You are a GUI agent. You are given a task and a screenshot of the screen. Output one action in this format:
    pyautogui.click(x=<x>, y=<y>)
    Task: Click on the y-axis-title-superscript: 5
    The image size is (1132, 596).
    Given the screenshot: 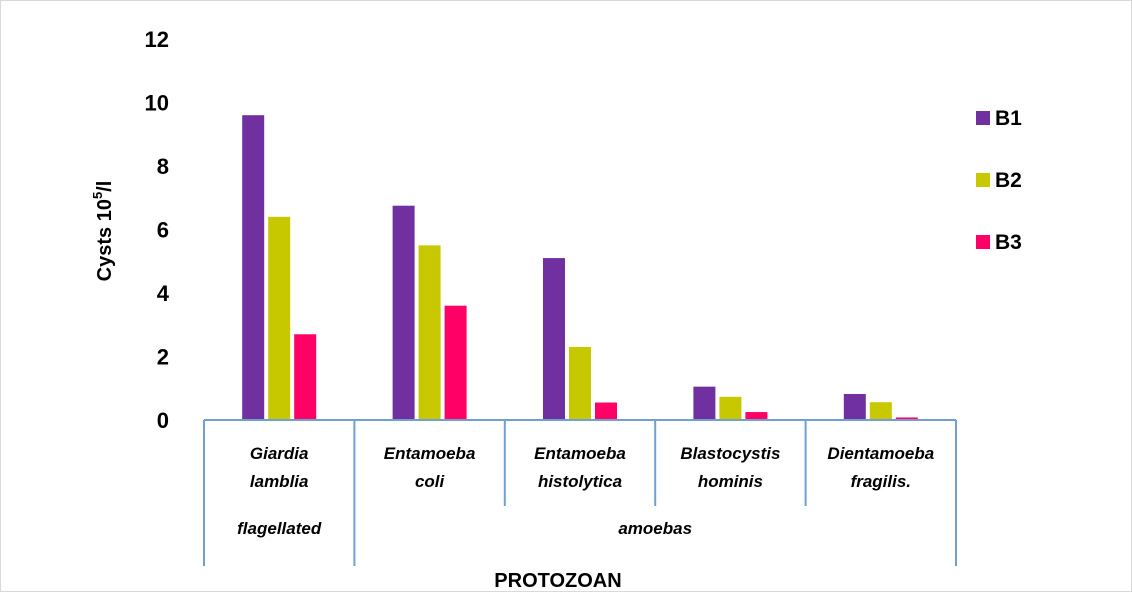 What is the action you would take?
    pyautogui.click(x=97, y=195)
    